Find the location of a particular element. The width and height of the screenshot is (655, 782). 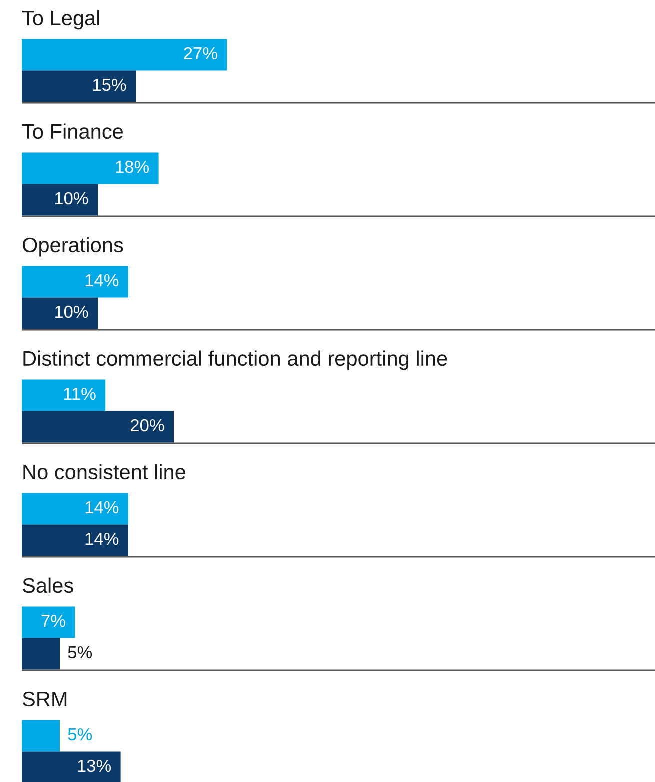

data-label: 7% is located at coordinates (54, 621).